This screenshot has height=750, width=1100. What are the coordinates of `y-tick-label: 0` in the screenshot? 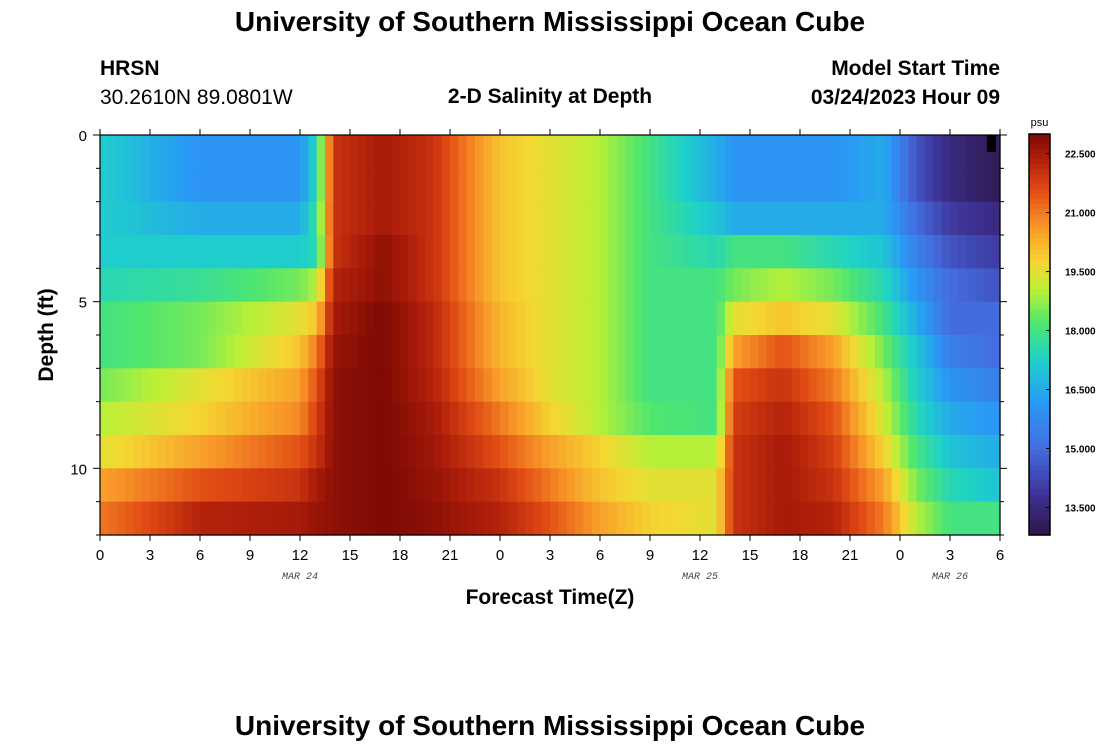 It's located at (83, 136).